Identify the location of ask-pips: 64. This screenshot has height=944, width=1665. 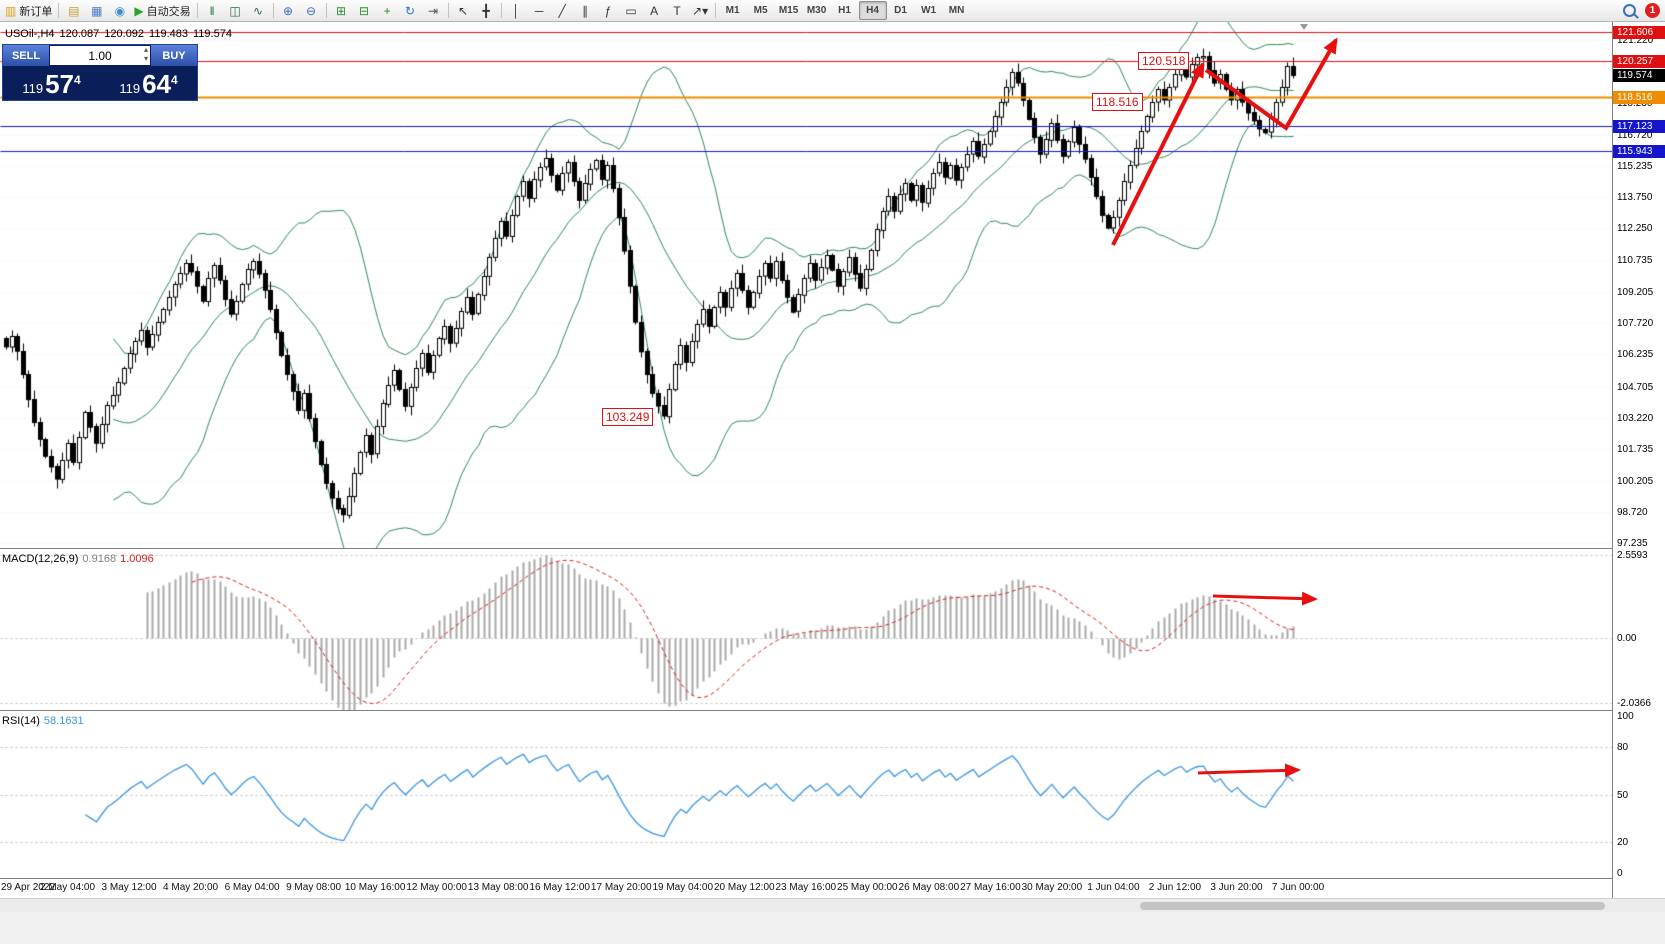
(156, 84).